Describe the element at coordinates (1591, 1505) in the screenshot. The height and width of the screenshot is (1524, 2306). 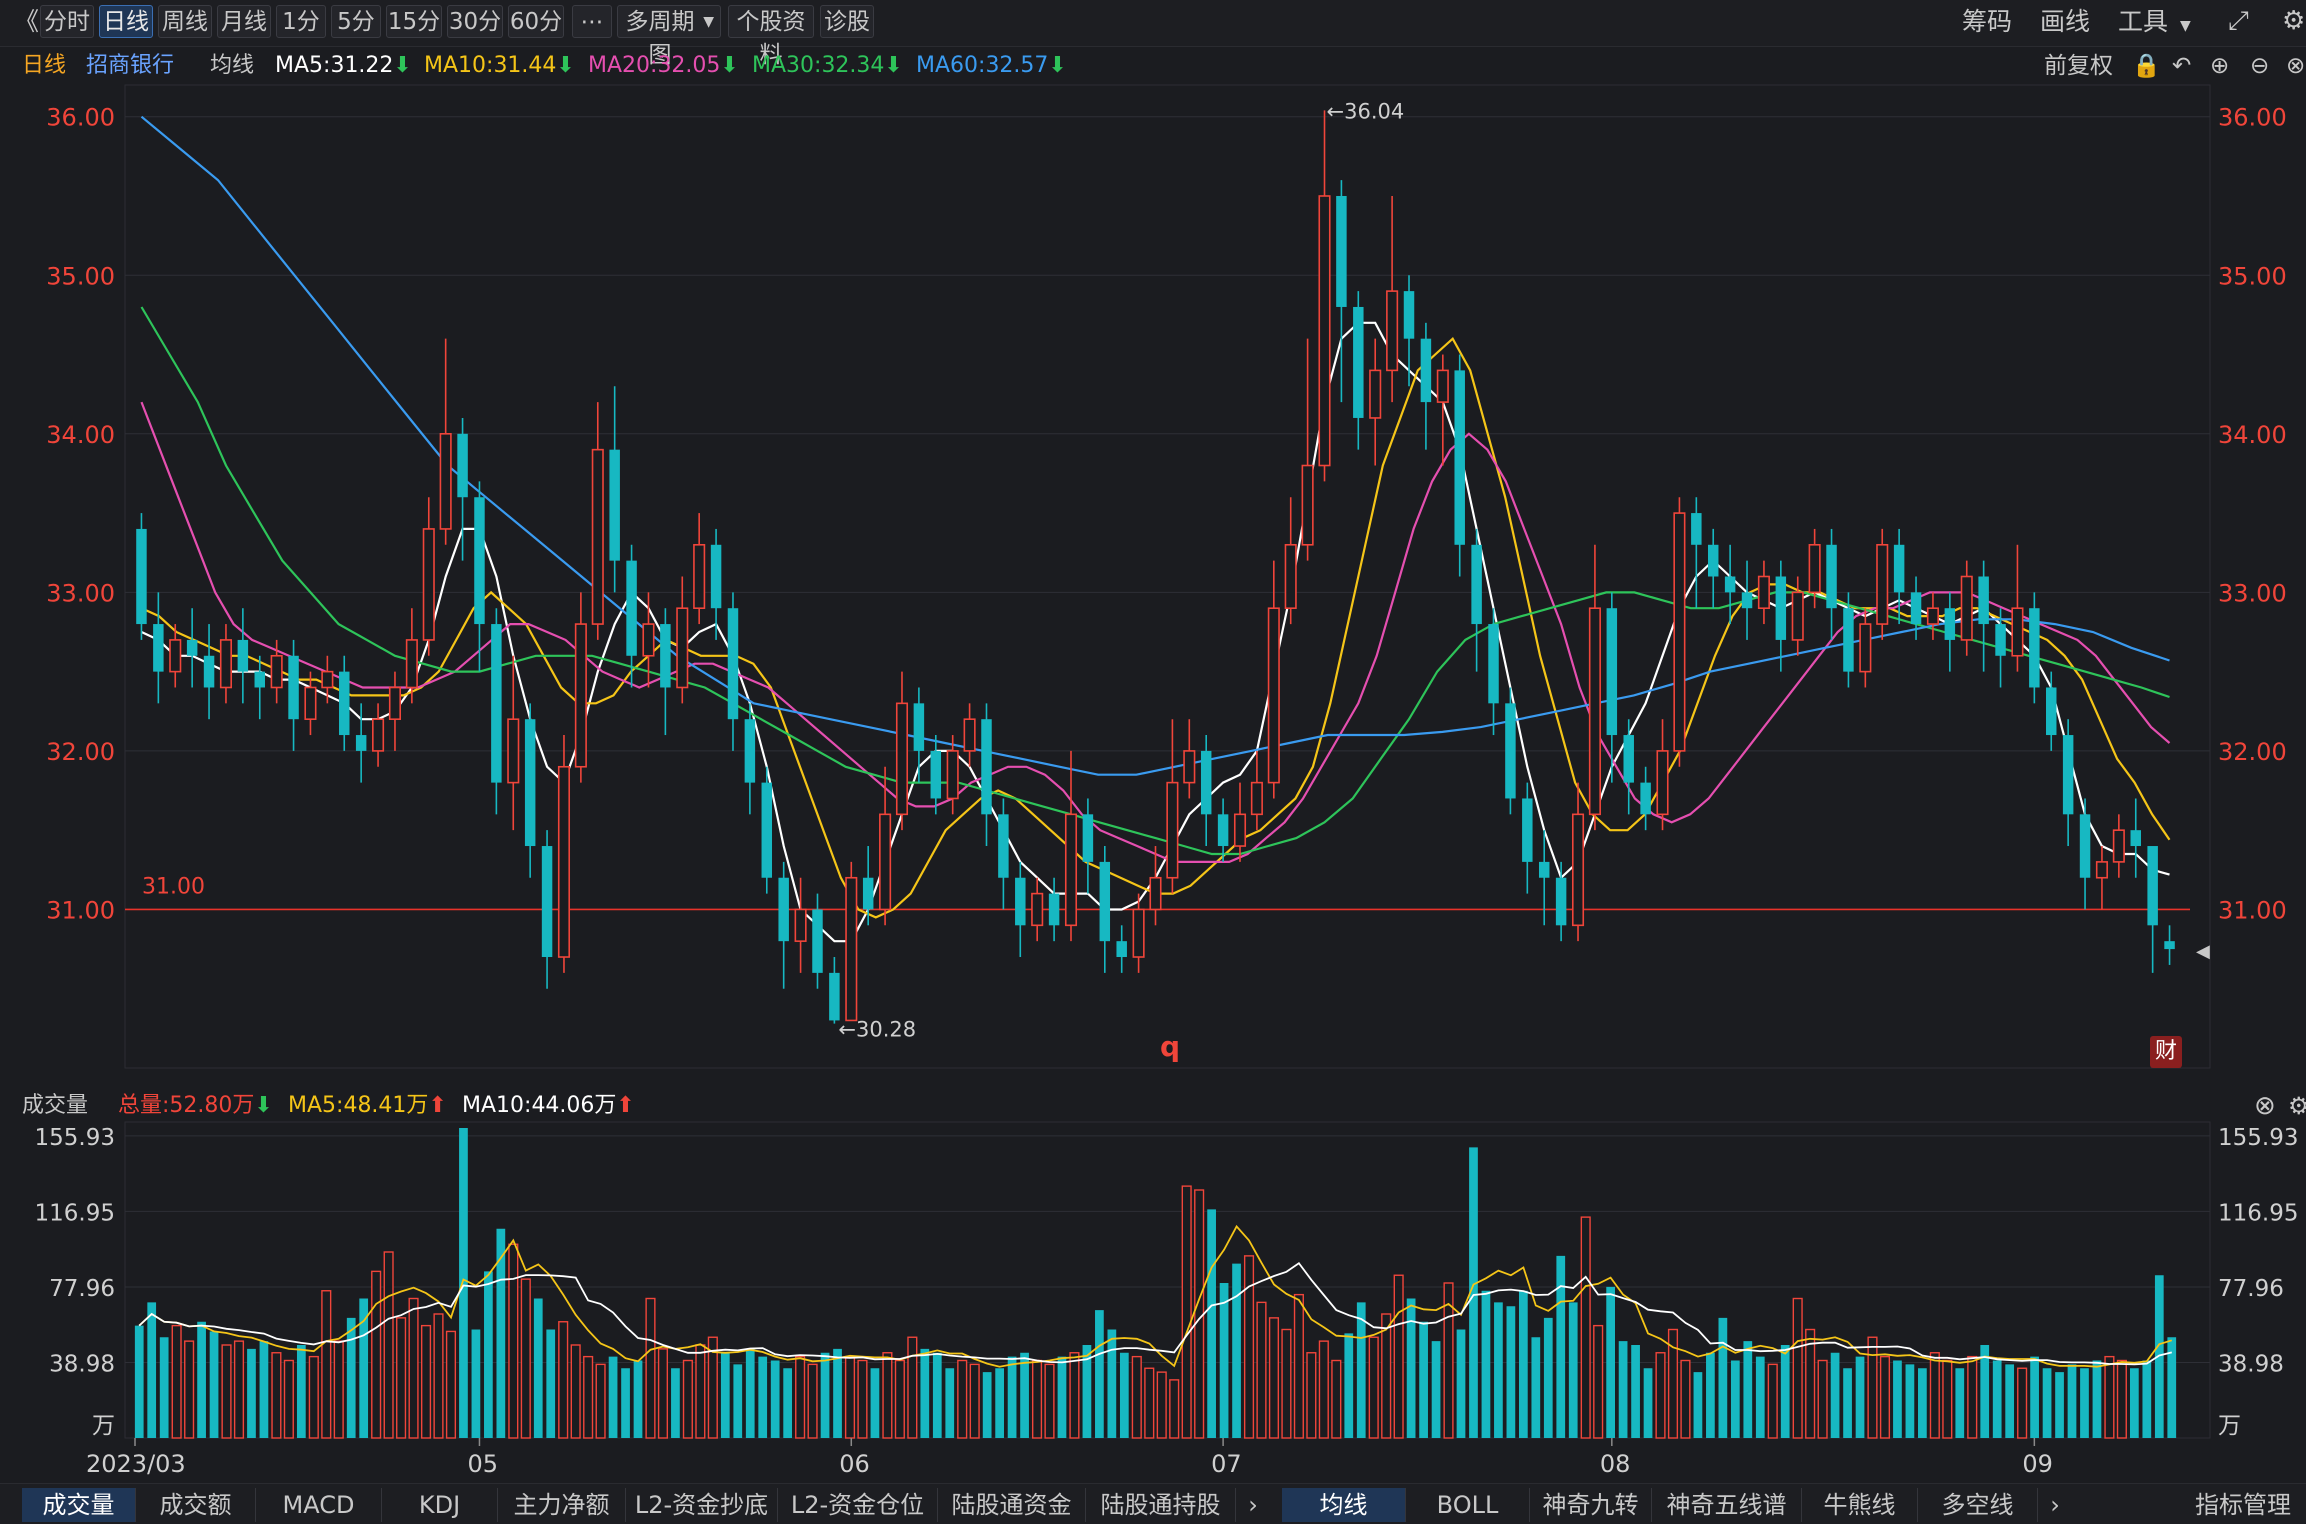
I see `tab-td9: 神奇九转` at that location.